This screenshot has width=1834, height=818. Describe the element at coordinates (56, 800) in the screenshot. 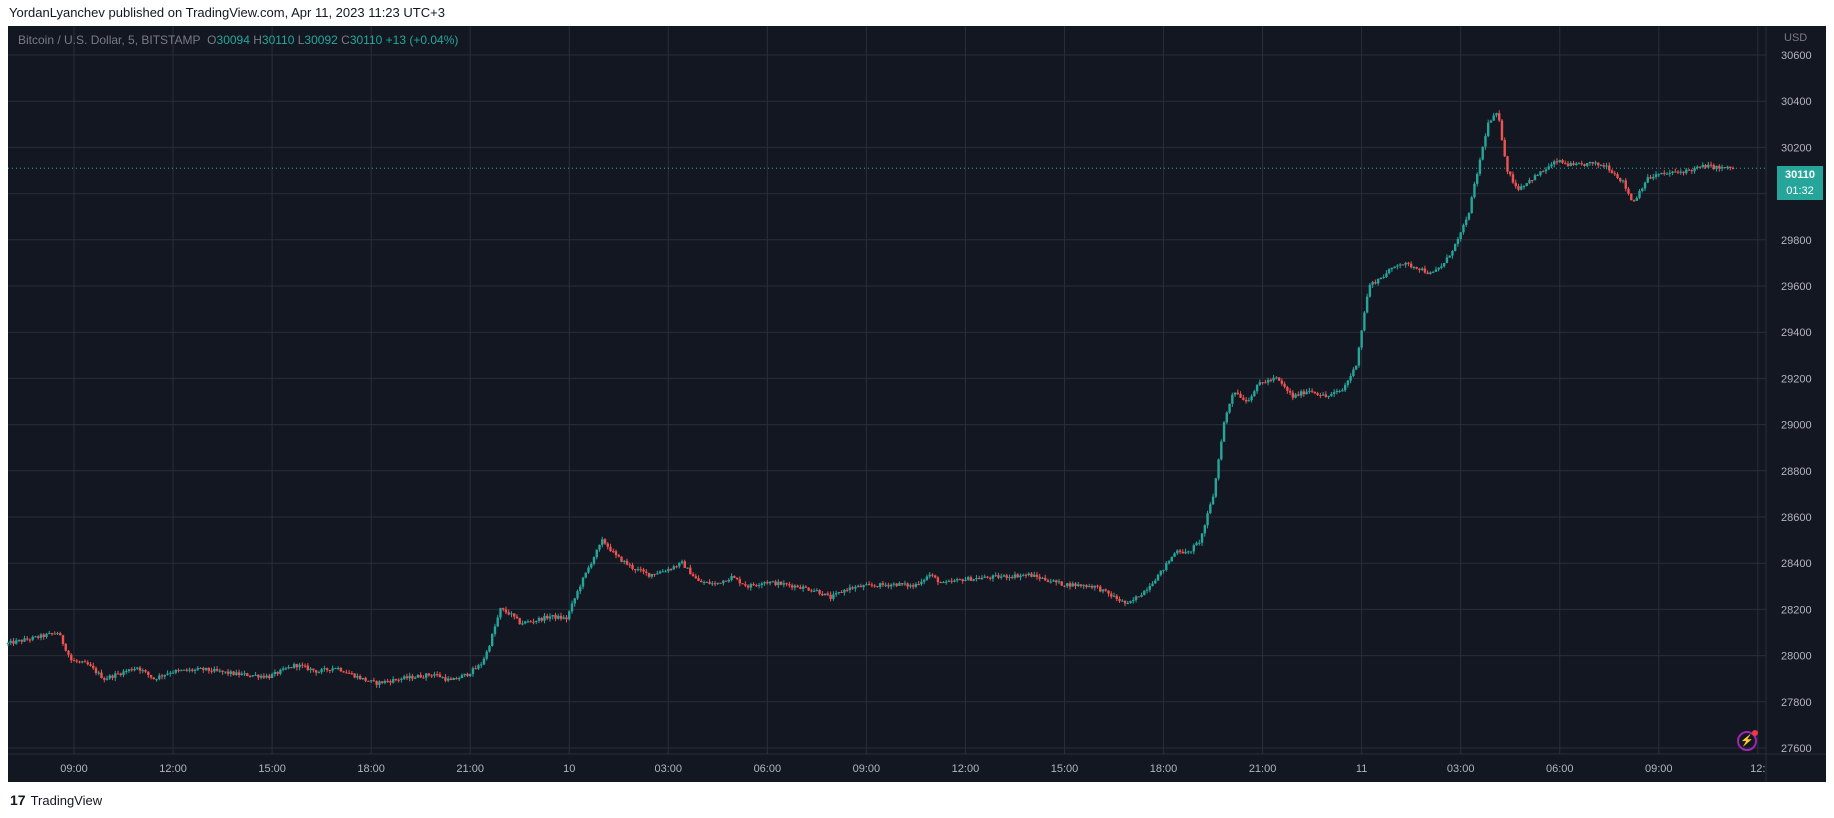

I see `tradingview-logo: 17 TradingView` at that location.